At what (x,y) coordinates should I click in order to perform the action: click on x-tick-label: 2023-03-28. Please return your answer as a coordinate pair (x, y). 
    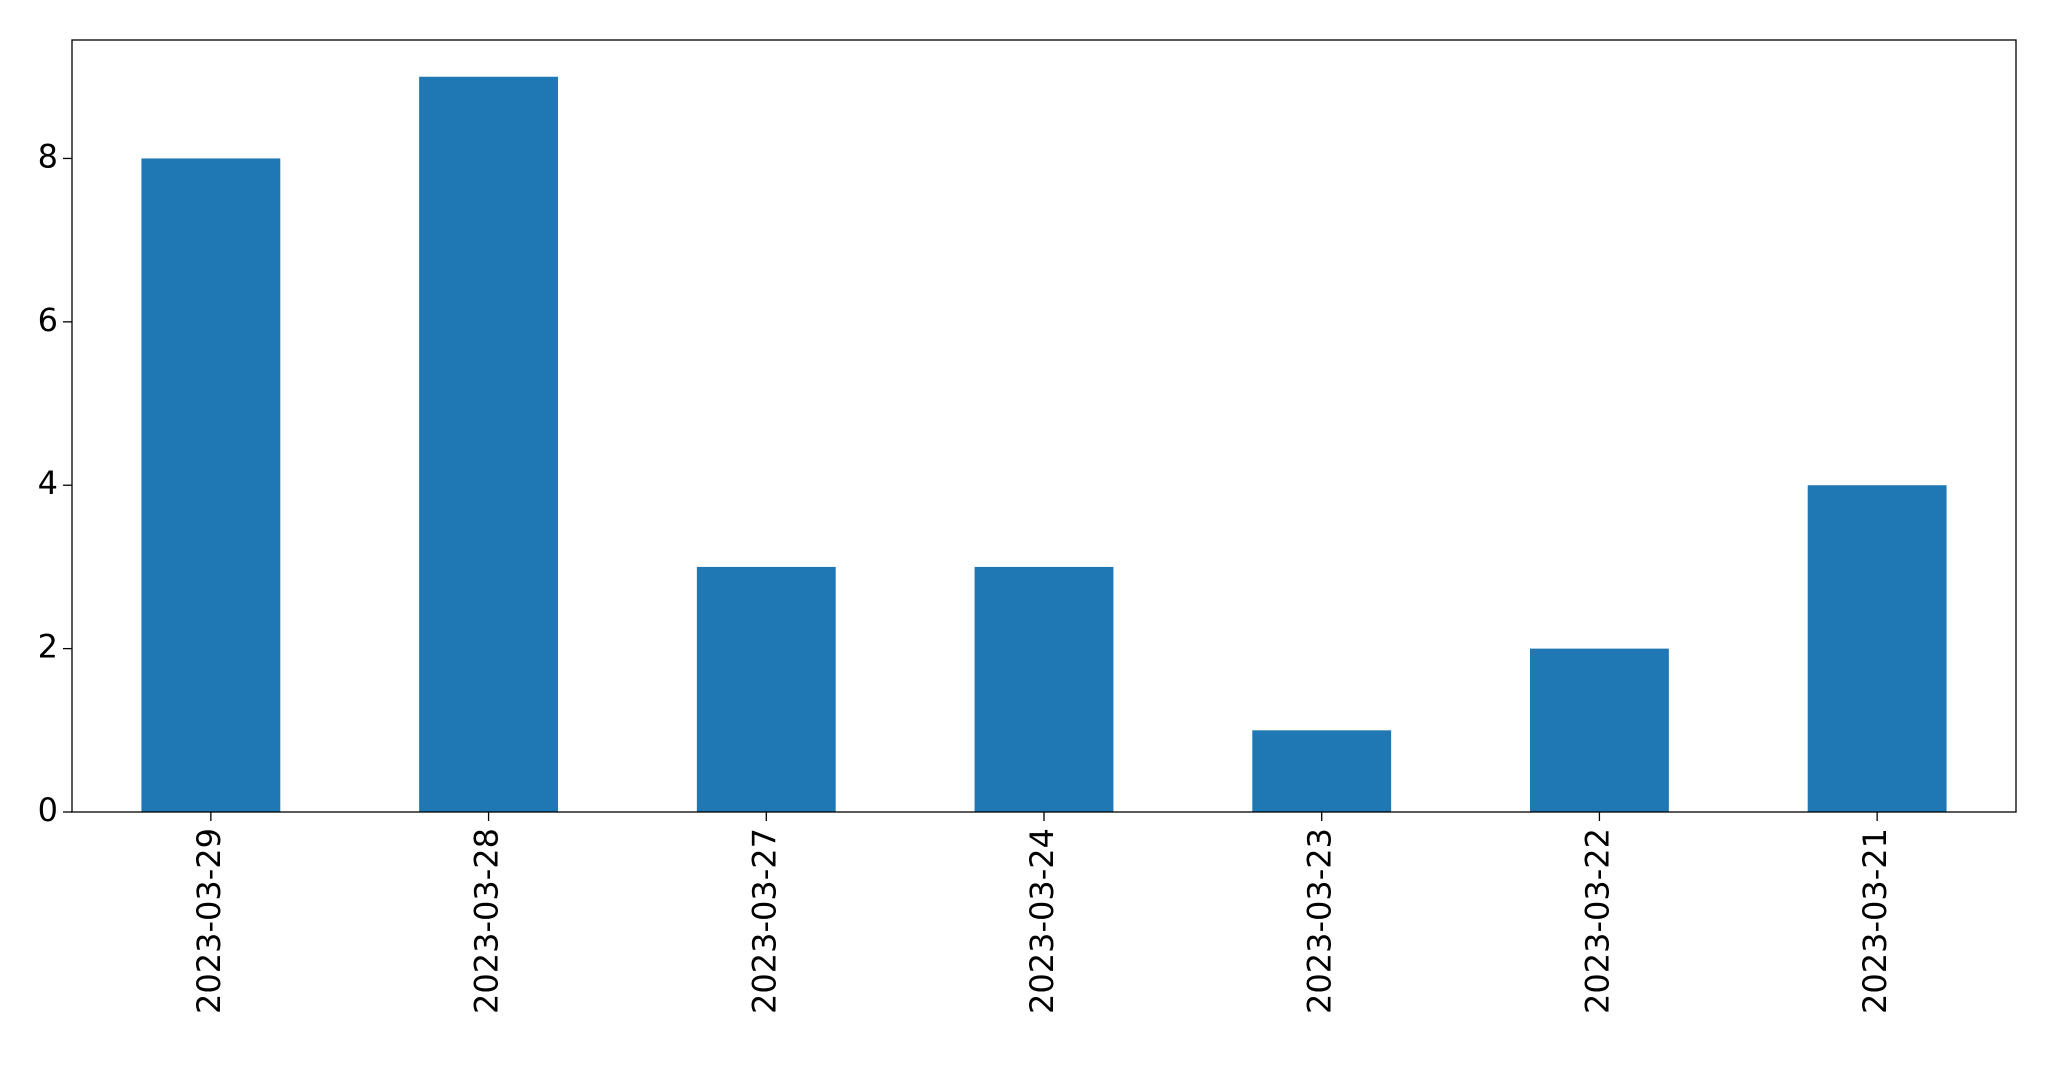
    Looking at the image, I should click on (487, 921).